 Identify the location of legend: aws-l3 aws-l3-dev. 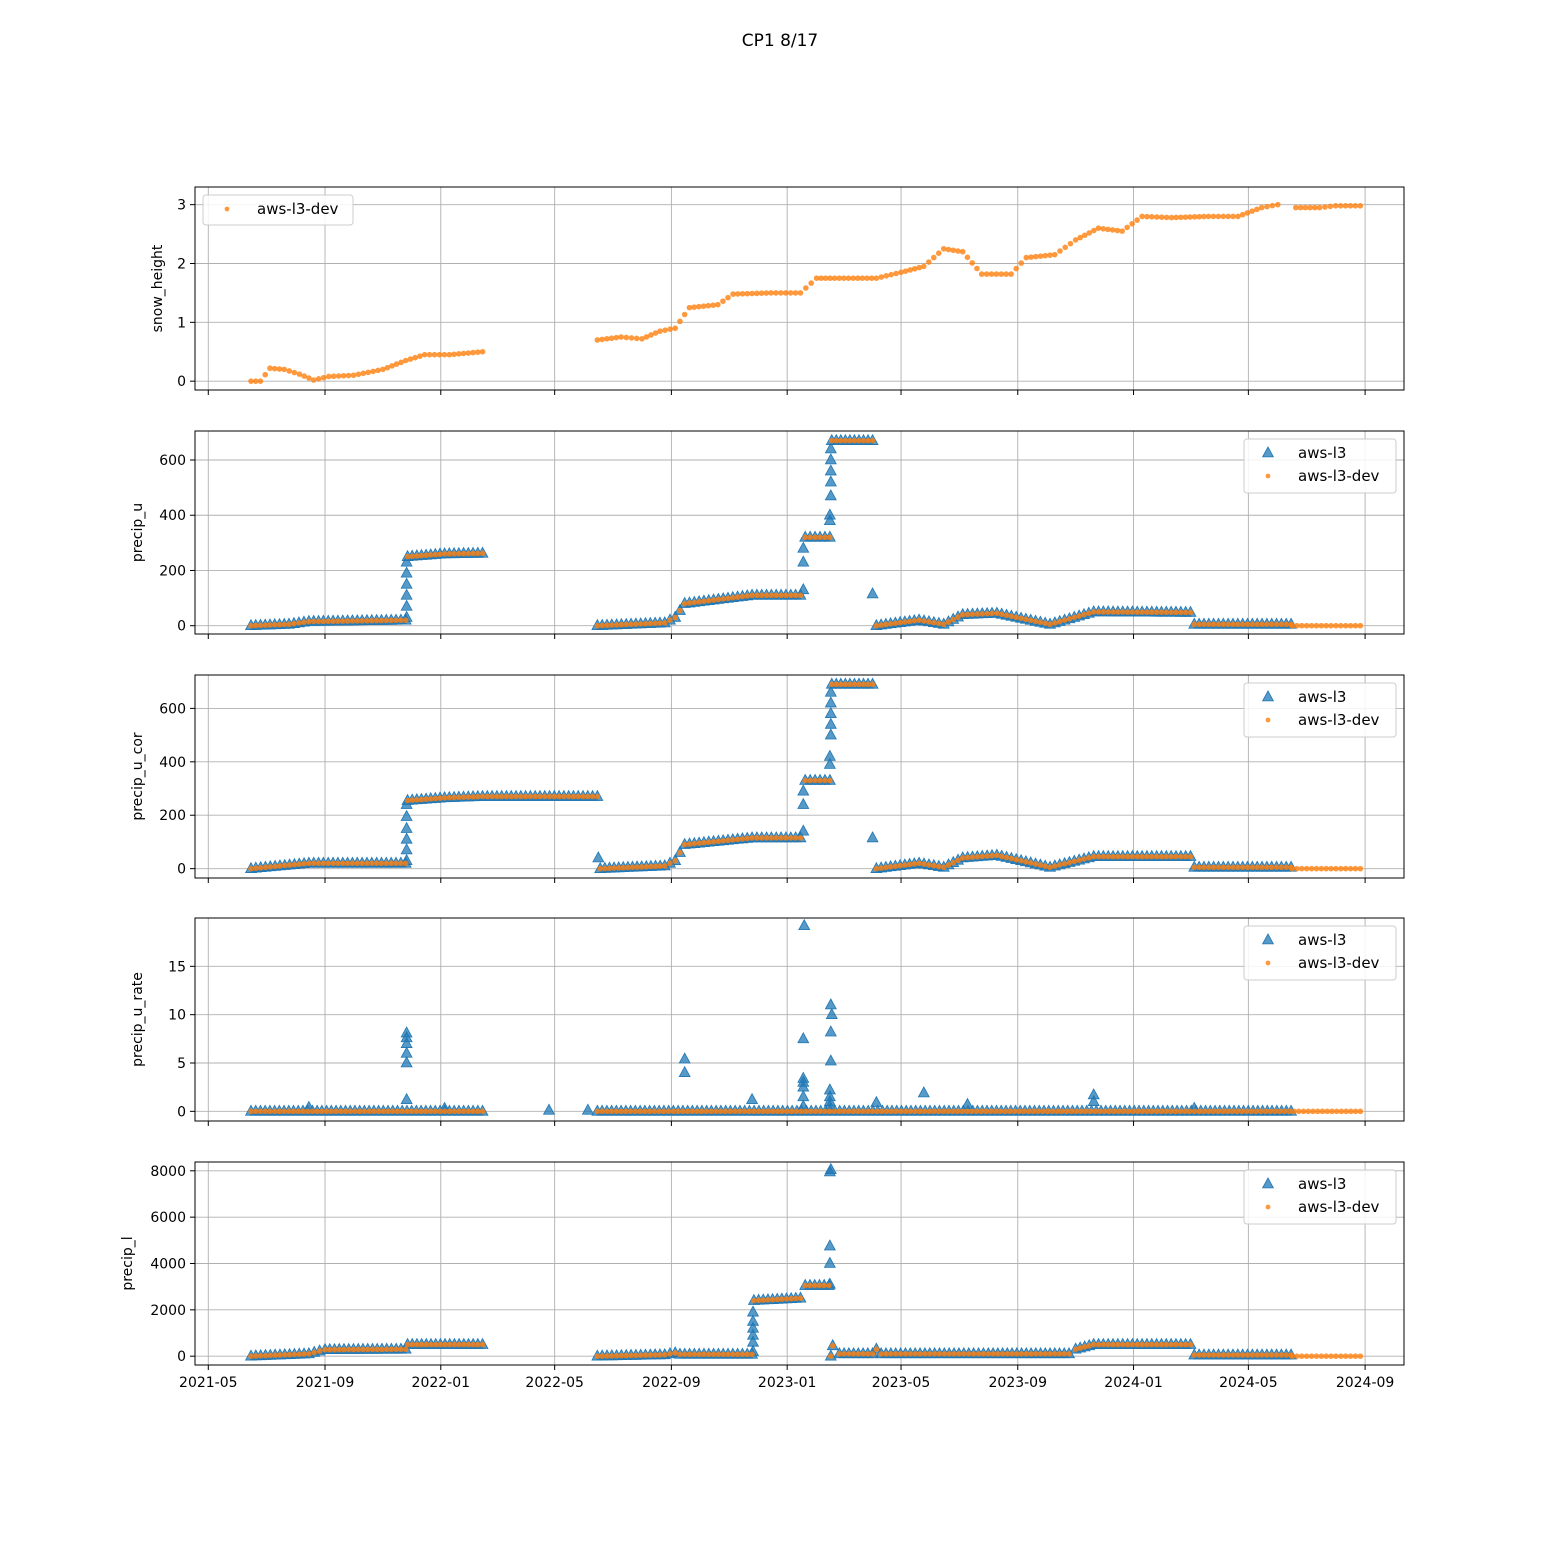
(1320, 710).